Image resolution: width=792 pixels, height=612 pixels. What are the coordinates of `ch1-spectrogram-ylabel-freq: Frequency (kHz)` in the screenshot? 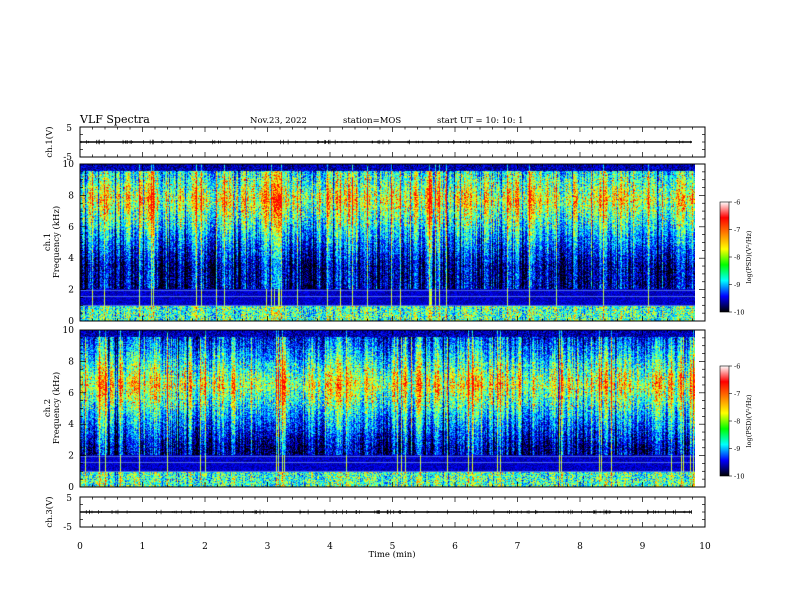 It's located at (56, 242).